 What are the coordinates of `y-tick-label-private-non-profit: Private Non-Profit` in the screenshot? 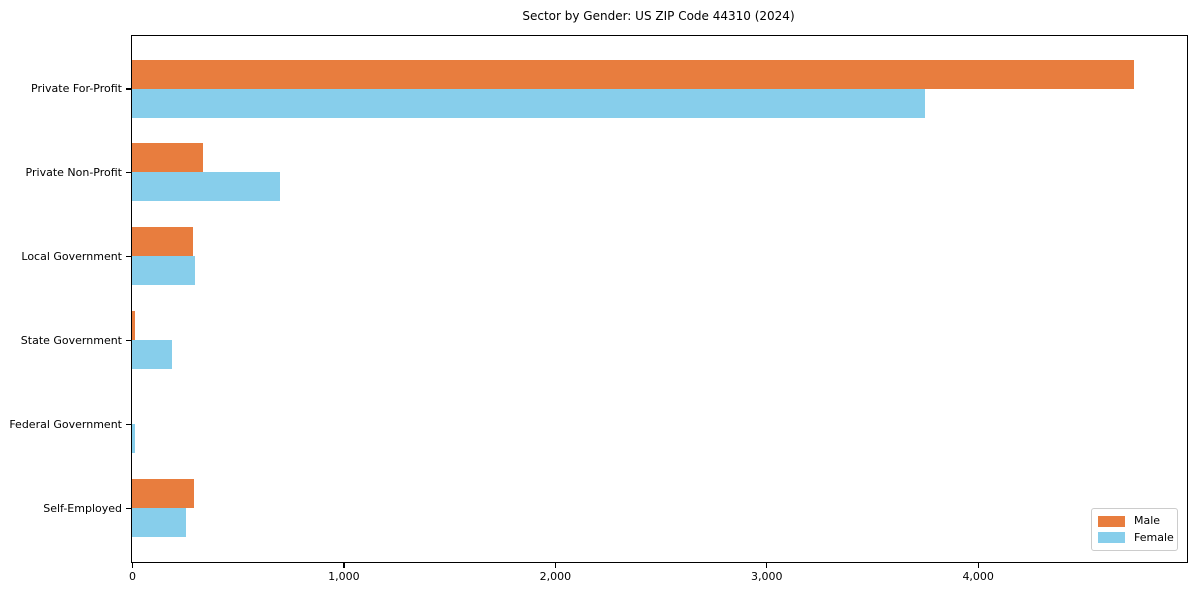 It's located at (73, 172).